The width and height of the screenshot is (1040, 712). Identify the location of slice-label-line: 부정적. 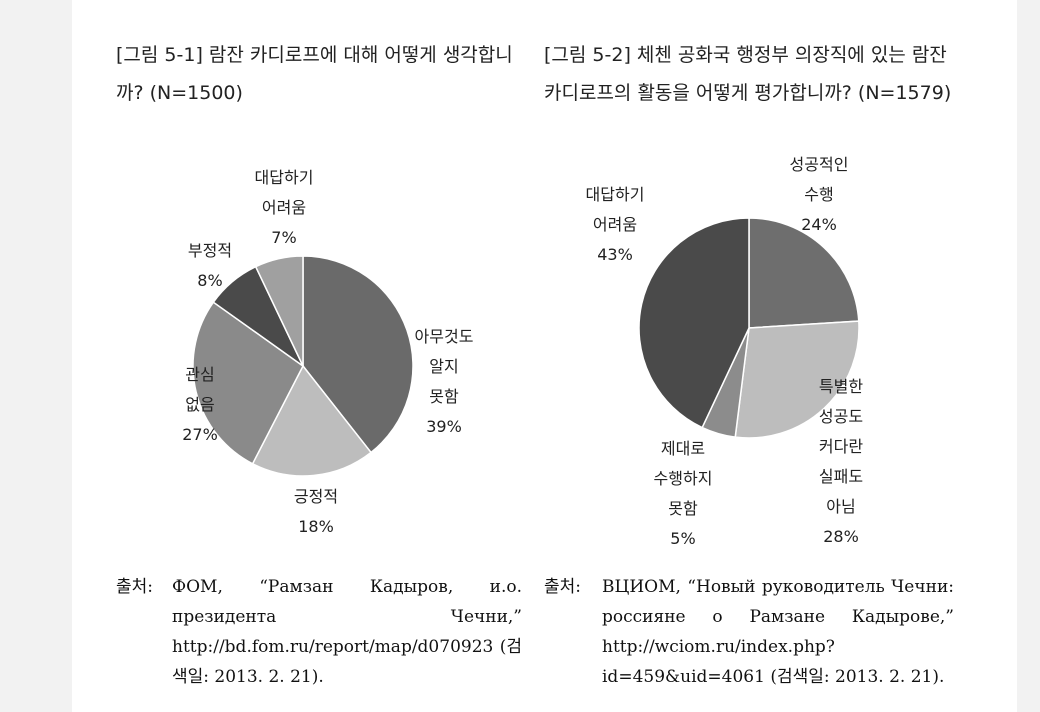
(210, 250).